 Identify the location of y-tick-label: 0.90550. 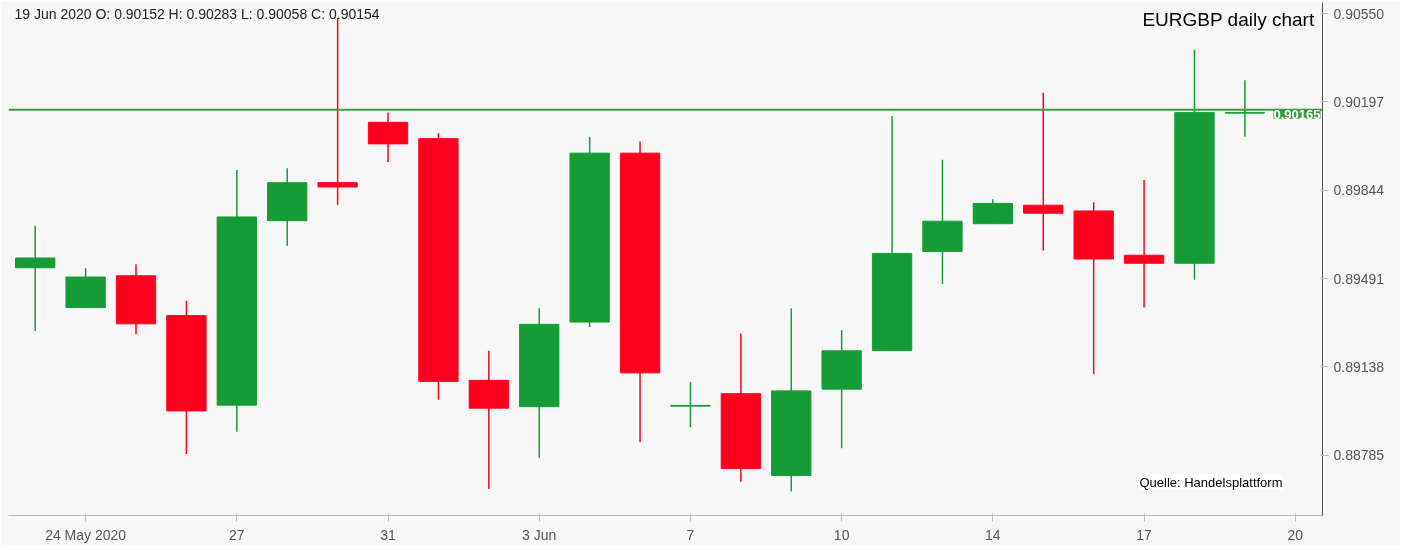
(1359, 13).